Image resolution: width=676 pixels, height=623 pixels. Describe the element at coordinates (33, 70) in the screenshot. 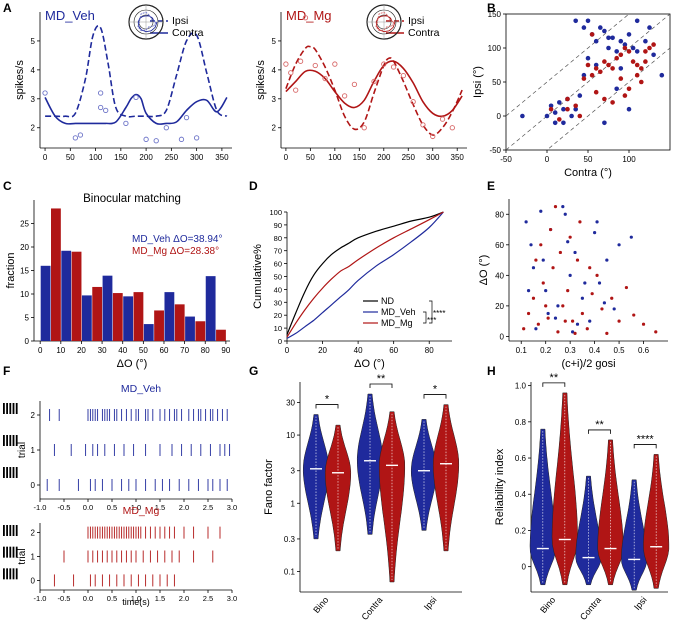

I see `y-tick-label: 4` at that location.